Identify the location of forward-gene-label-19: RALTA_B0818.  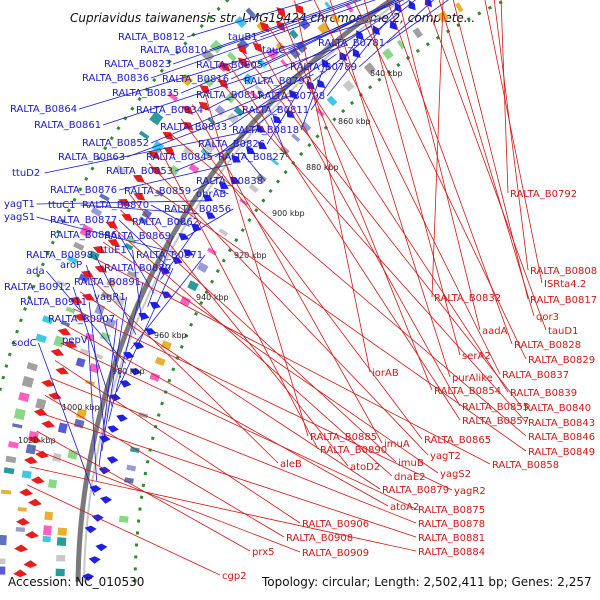
(265, 130).